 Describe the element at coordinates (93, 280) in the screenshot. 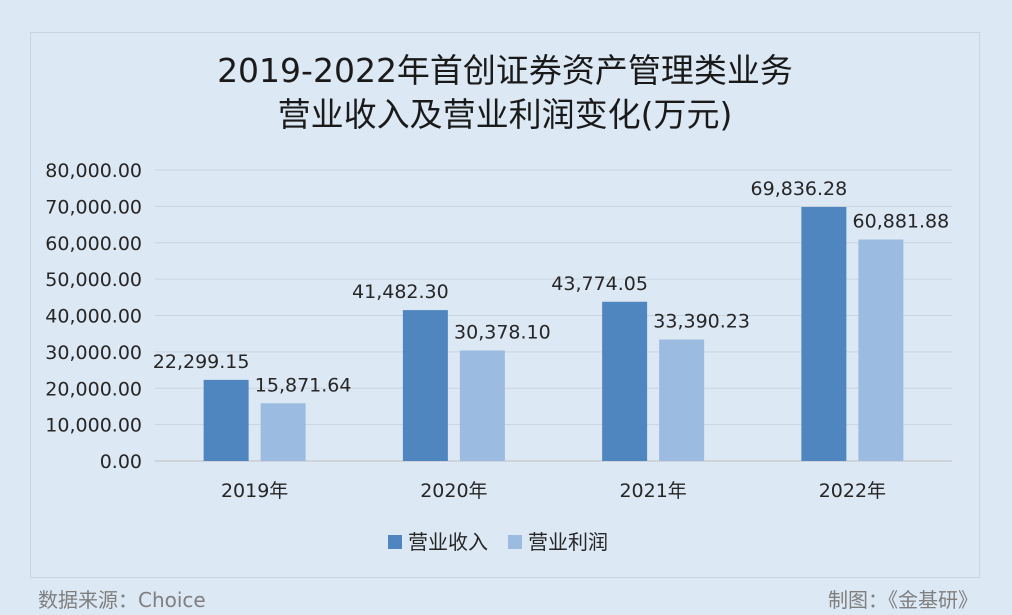

I see `y-tick-label: 50,000.00` at that location.